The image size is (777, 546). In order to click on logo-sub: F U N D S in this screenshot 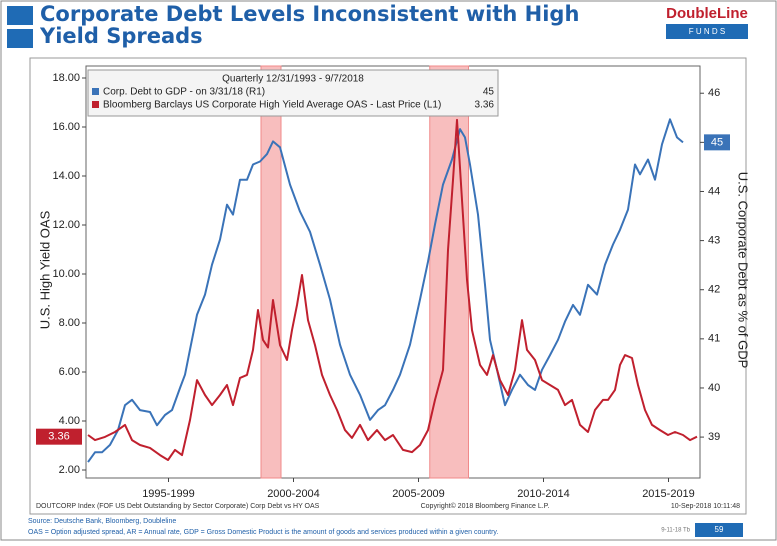, I will do `click(707, 31)`.